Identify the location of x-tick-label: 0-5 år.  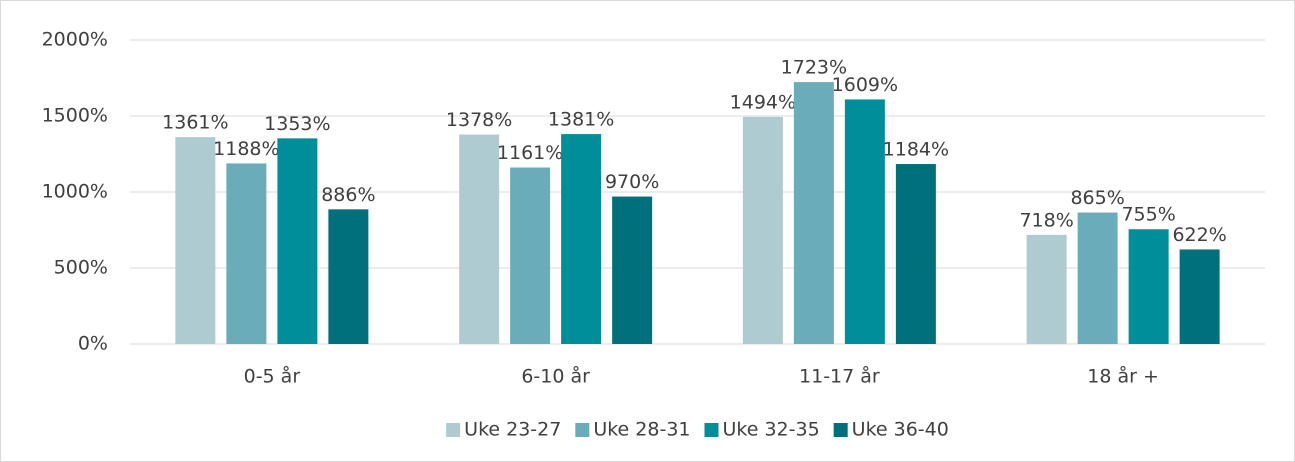
(272, 376).